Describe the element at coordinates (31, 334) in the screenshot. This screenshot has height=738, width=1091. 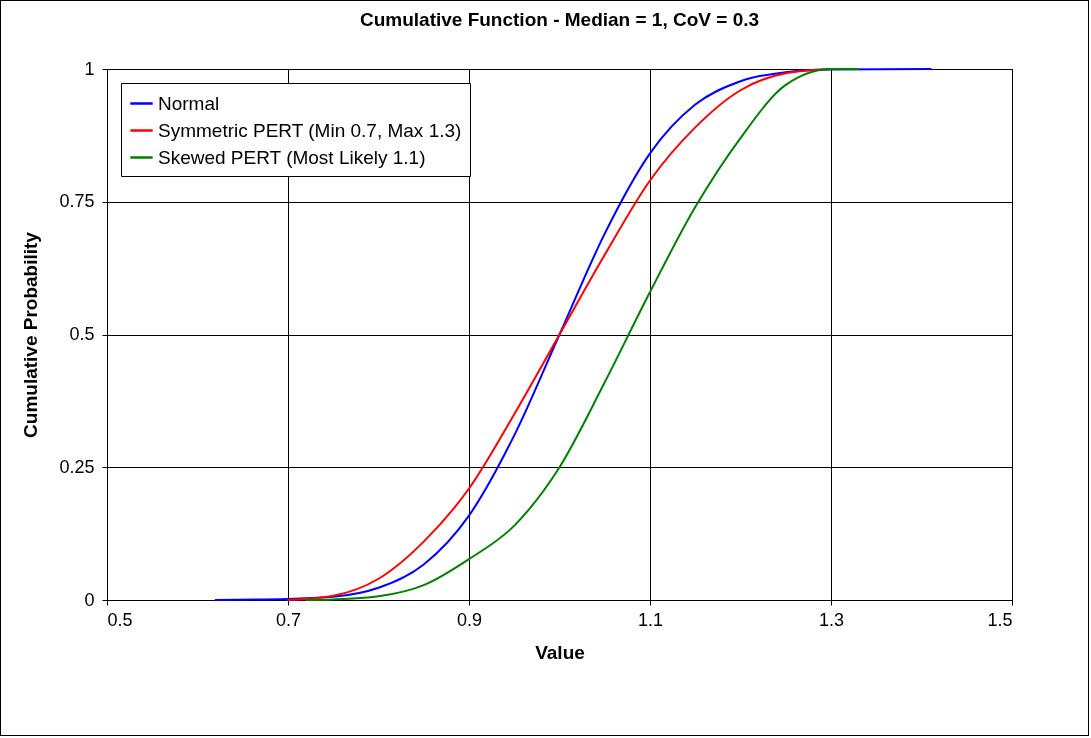
I see `y-axis-title: Cumulative Probability` at that location.